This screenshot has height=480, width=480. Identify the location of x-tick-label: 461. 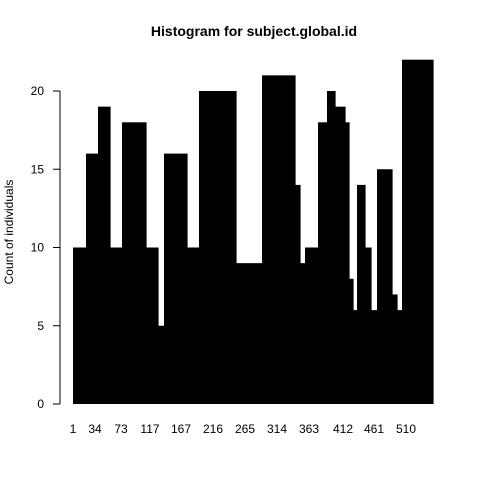
(374, 429).